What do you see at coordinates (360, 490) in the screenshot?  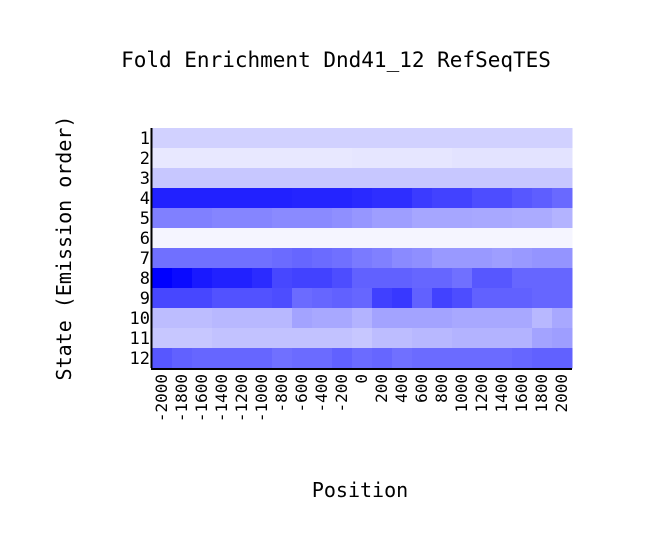 I see `x-axis-label: Position` at bounding box center [360, 490].